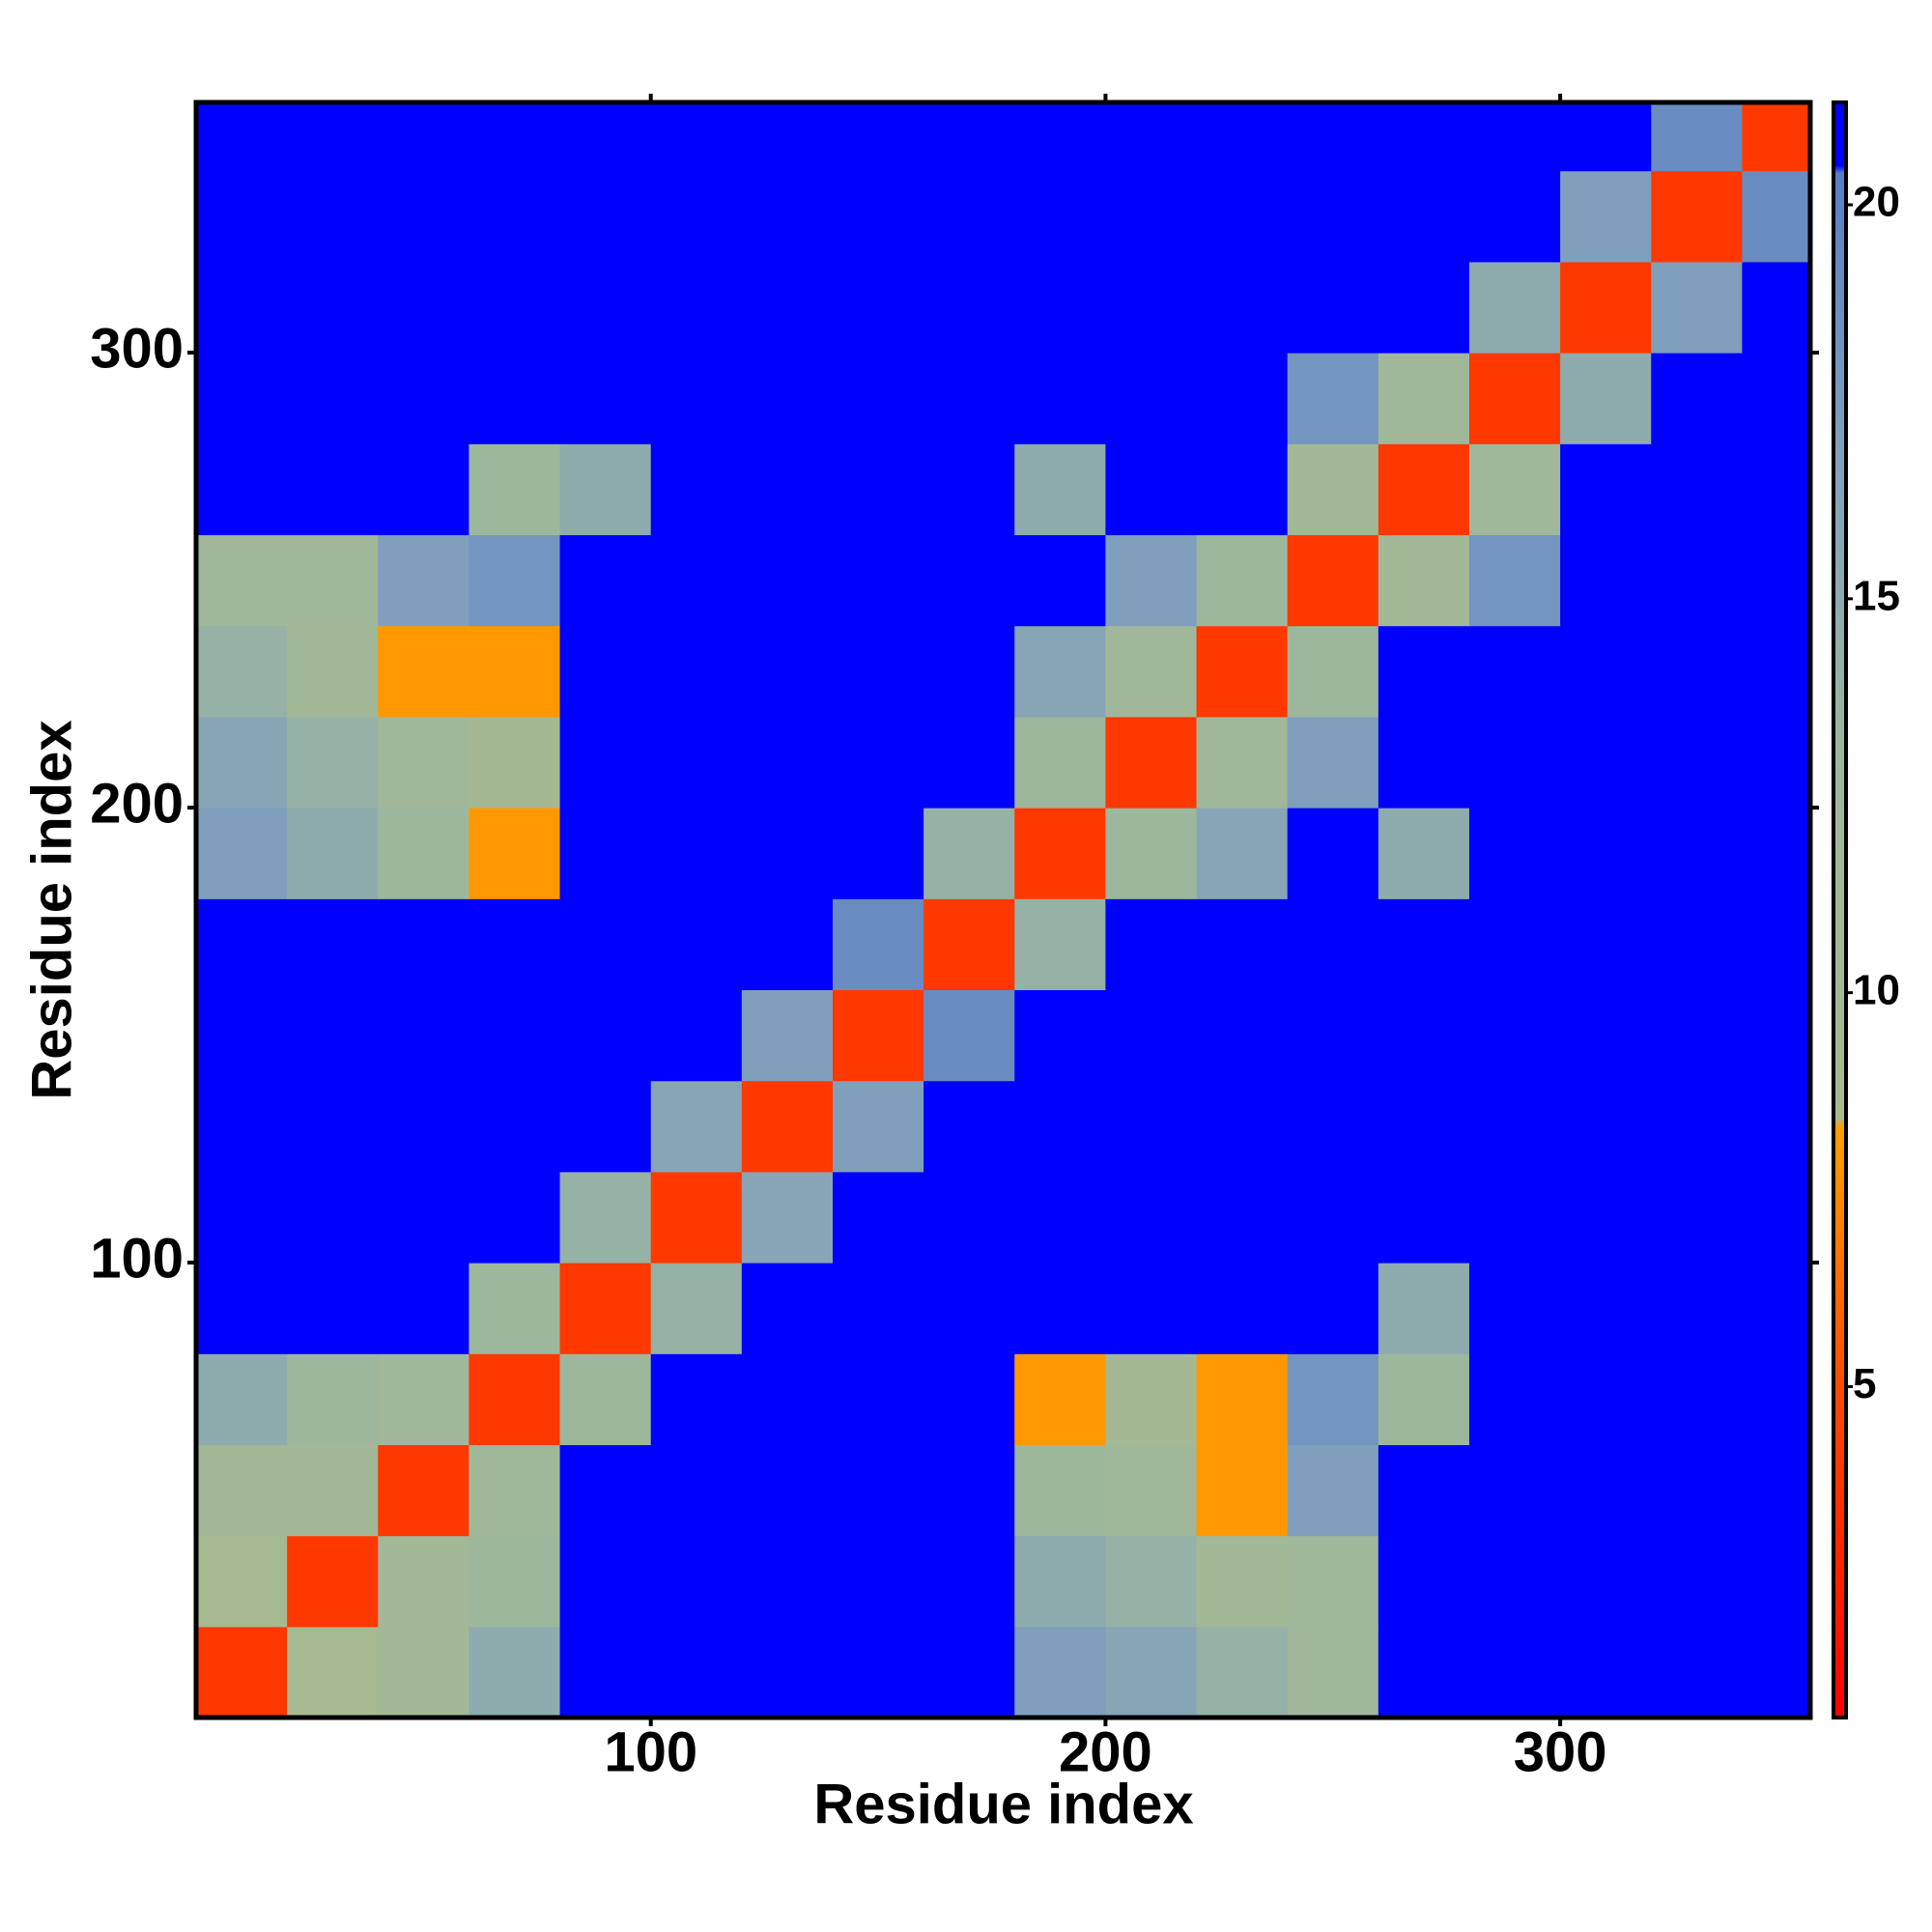  I want to click on colorbar-tick-label: 15, so click(1876, 595).